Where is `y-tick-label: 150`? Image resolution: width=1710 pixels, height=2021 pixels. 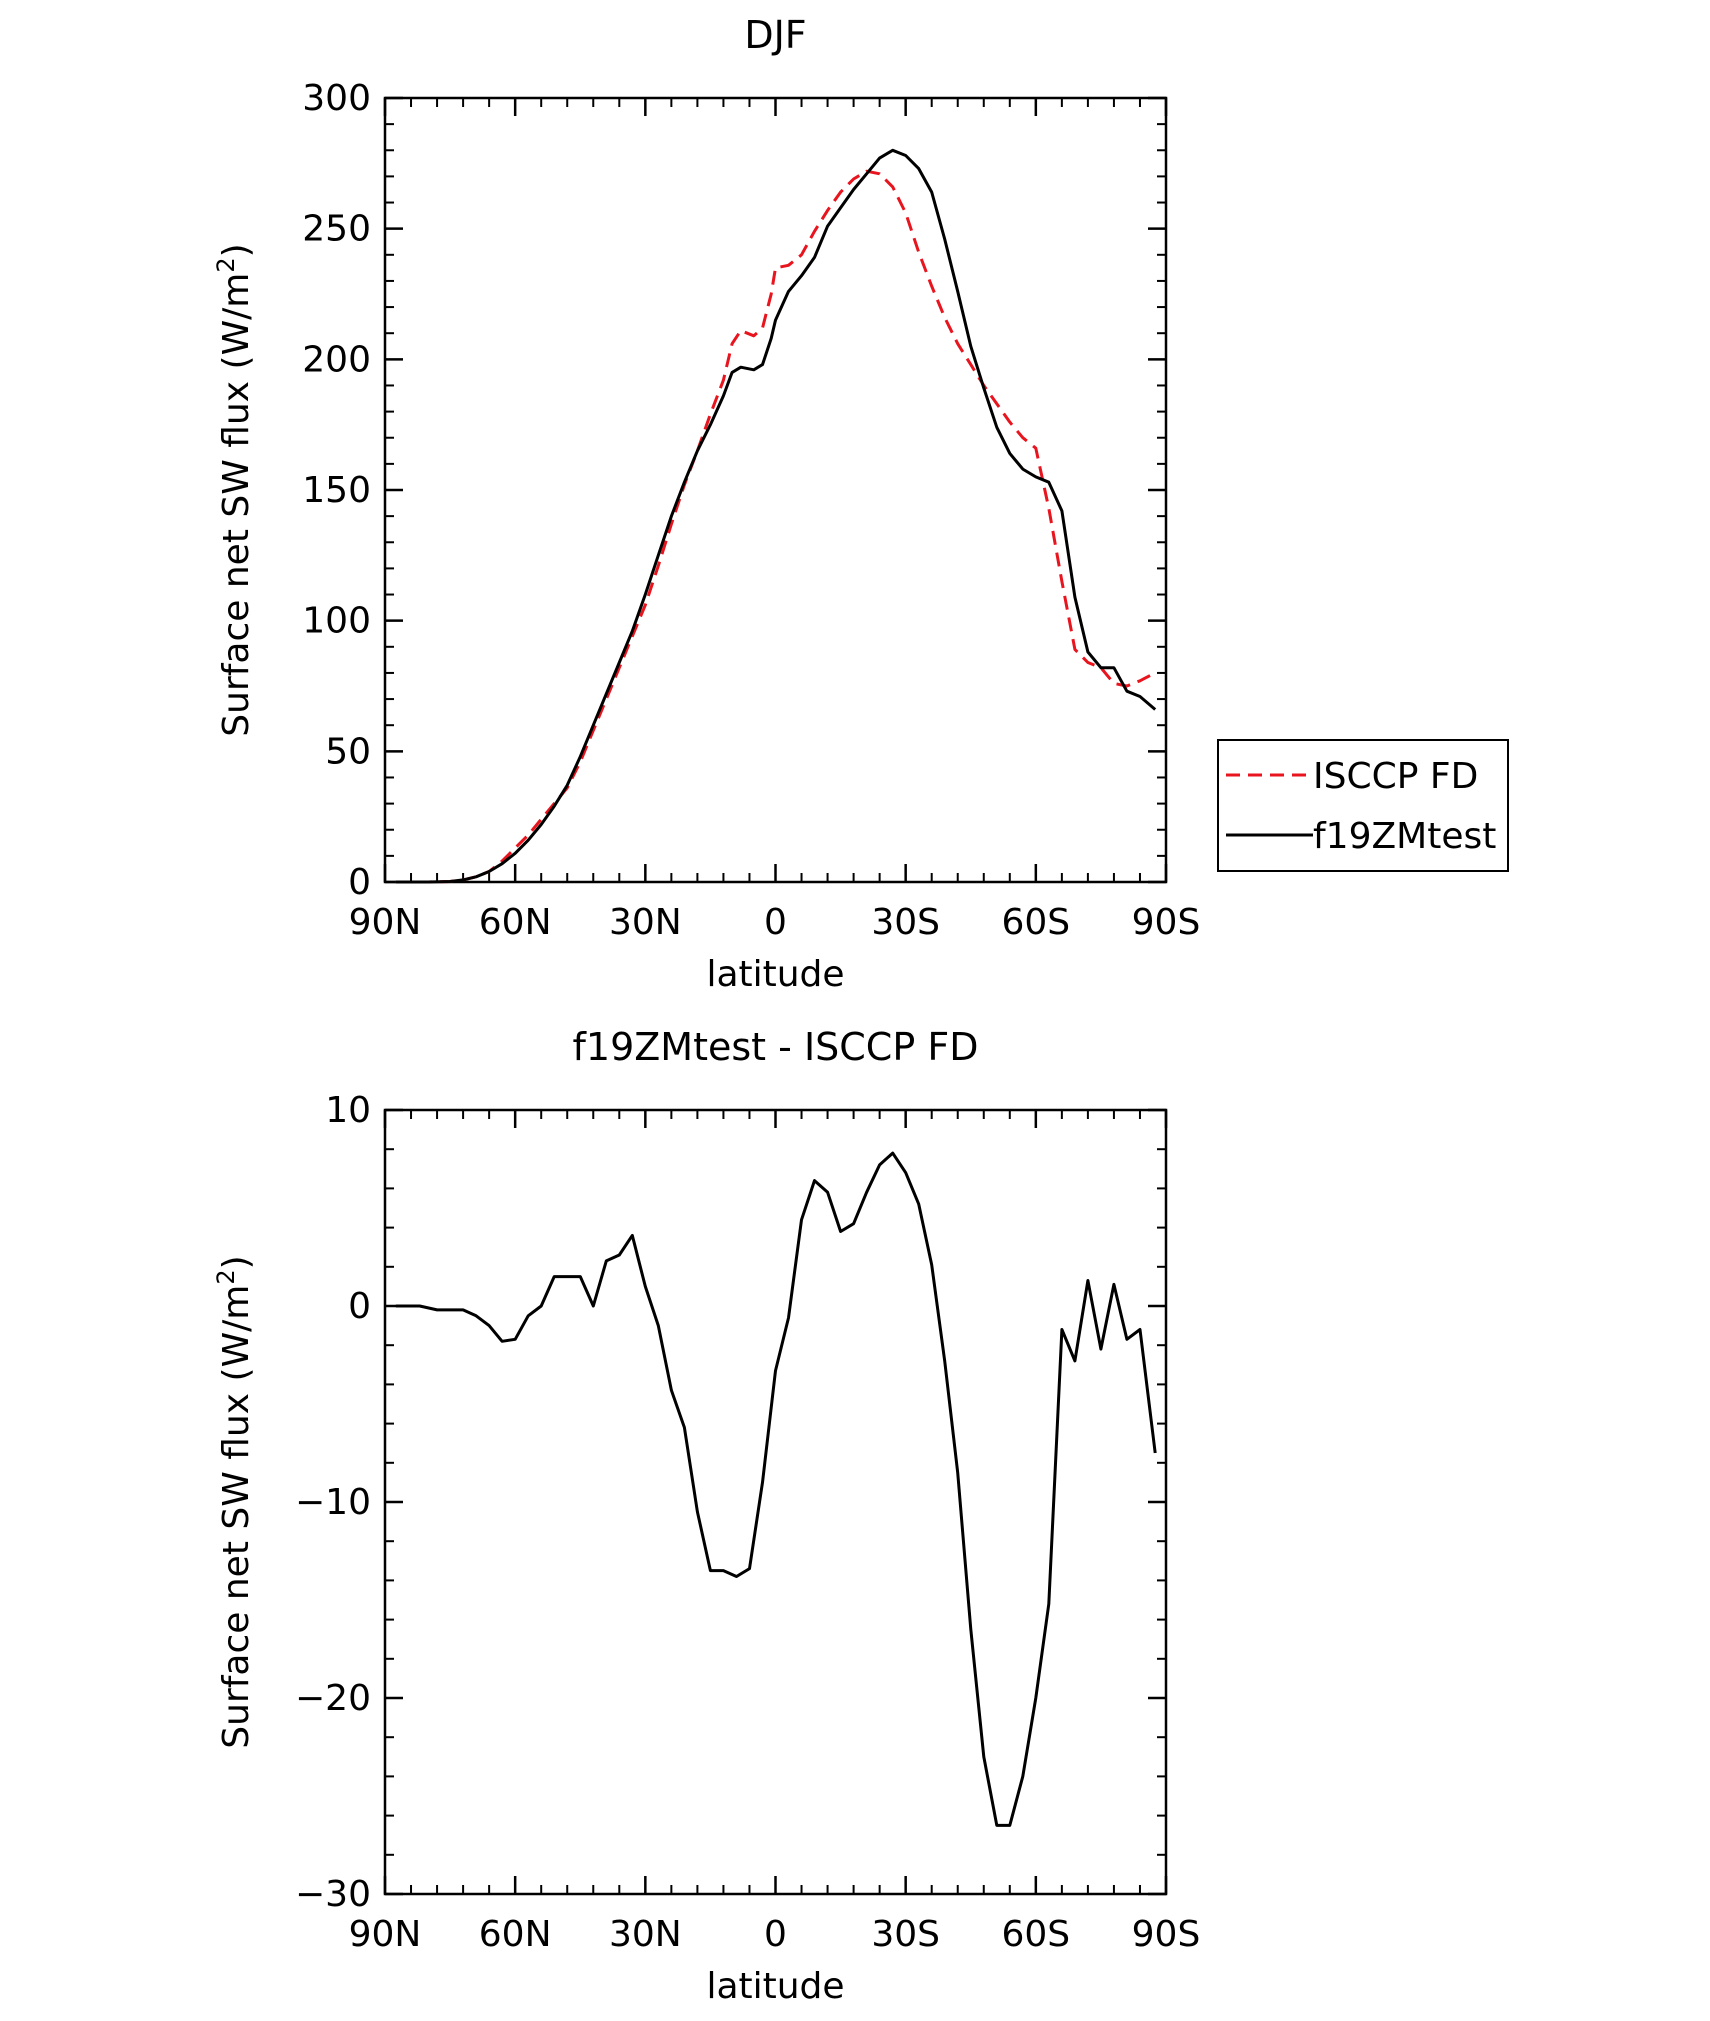 y-tick-label: 150 is located at coordinates (336, 490).